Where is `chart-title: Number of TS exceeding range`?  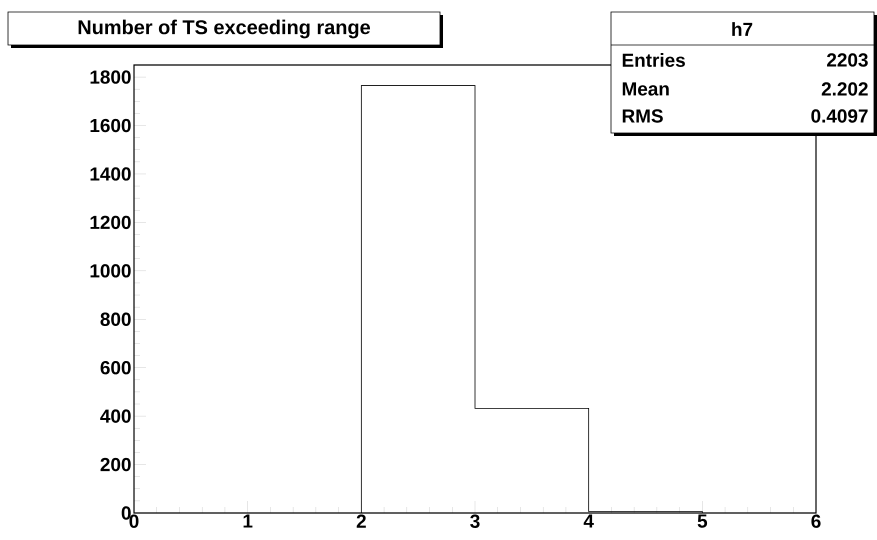
chart-title: Number of TS exceeding range is located at coordinates (224, 29).